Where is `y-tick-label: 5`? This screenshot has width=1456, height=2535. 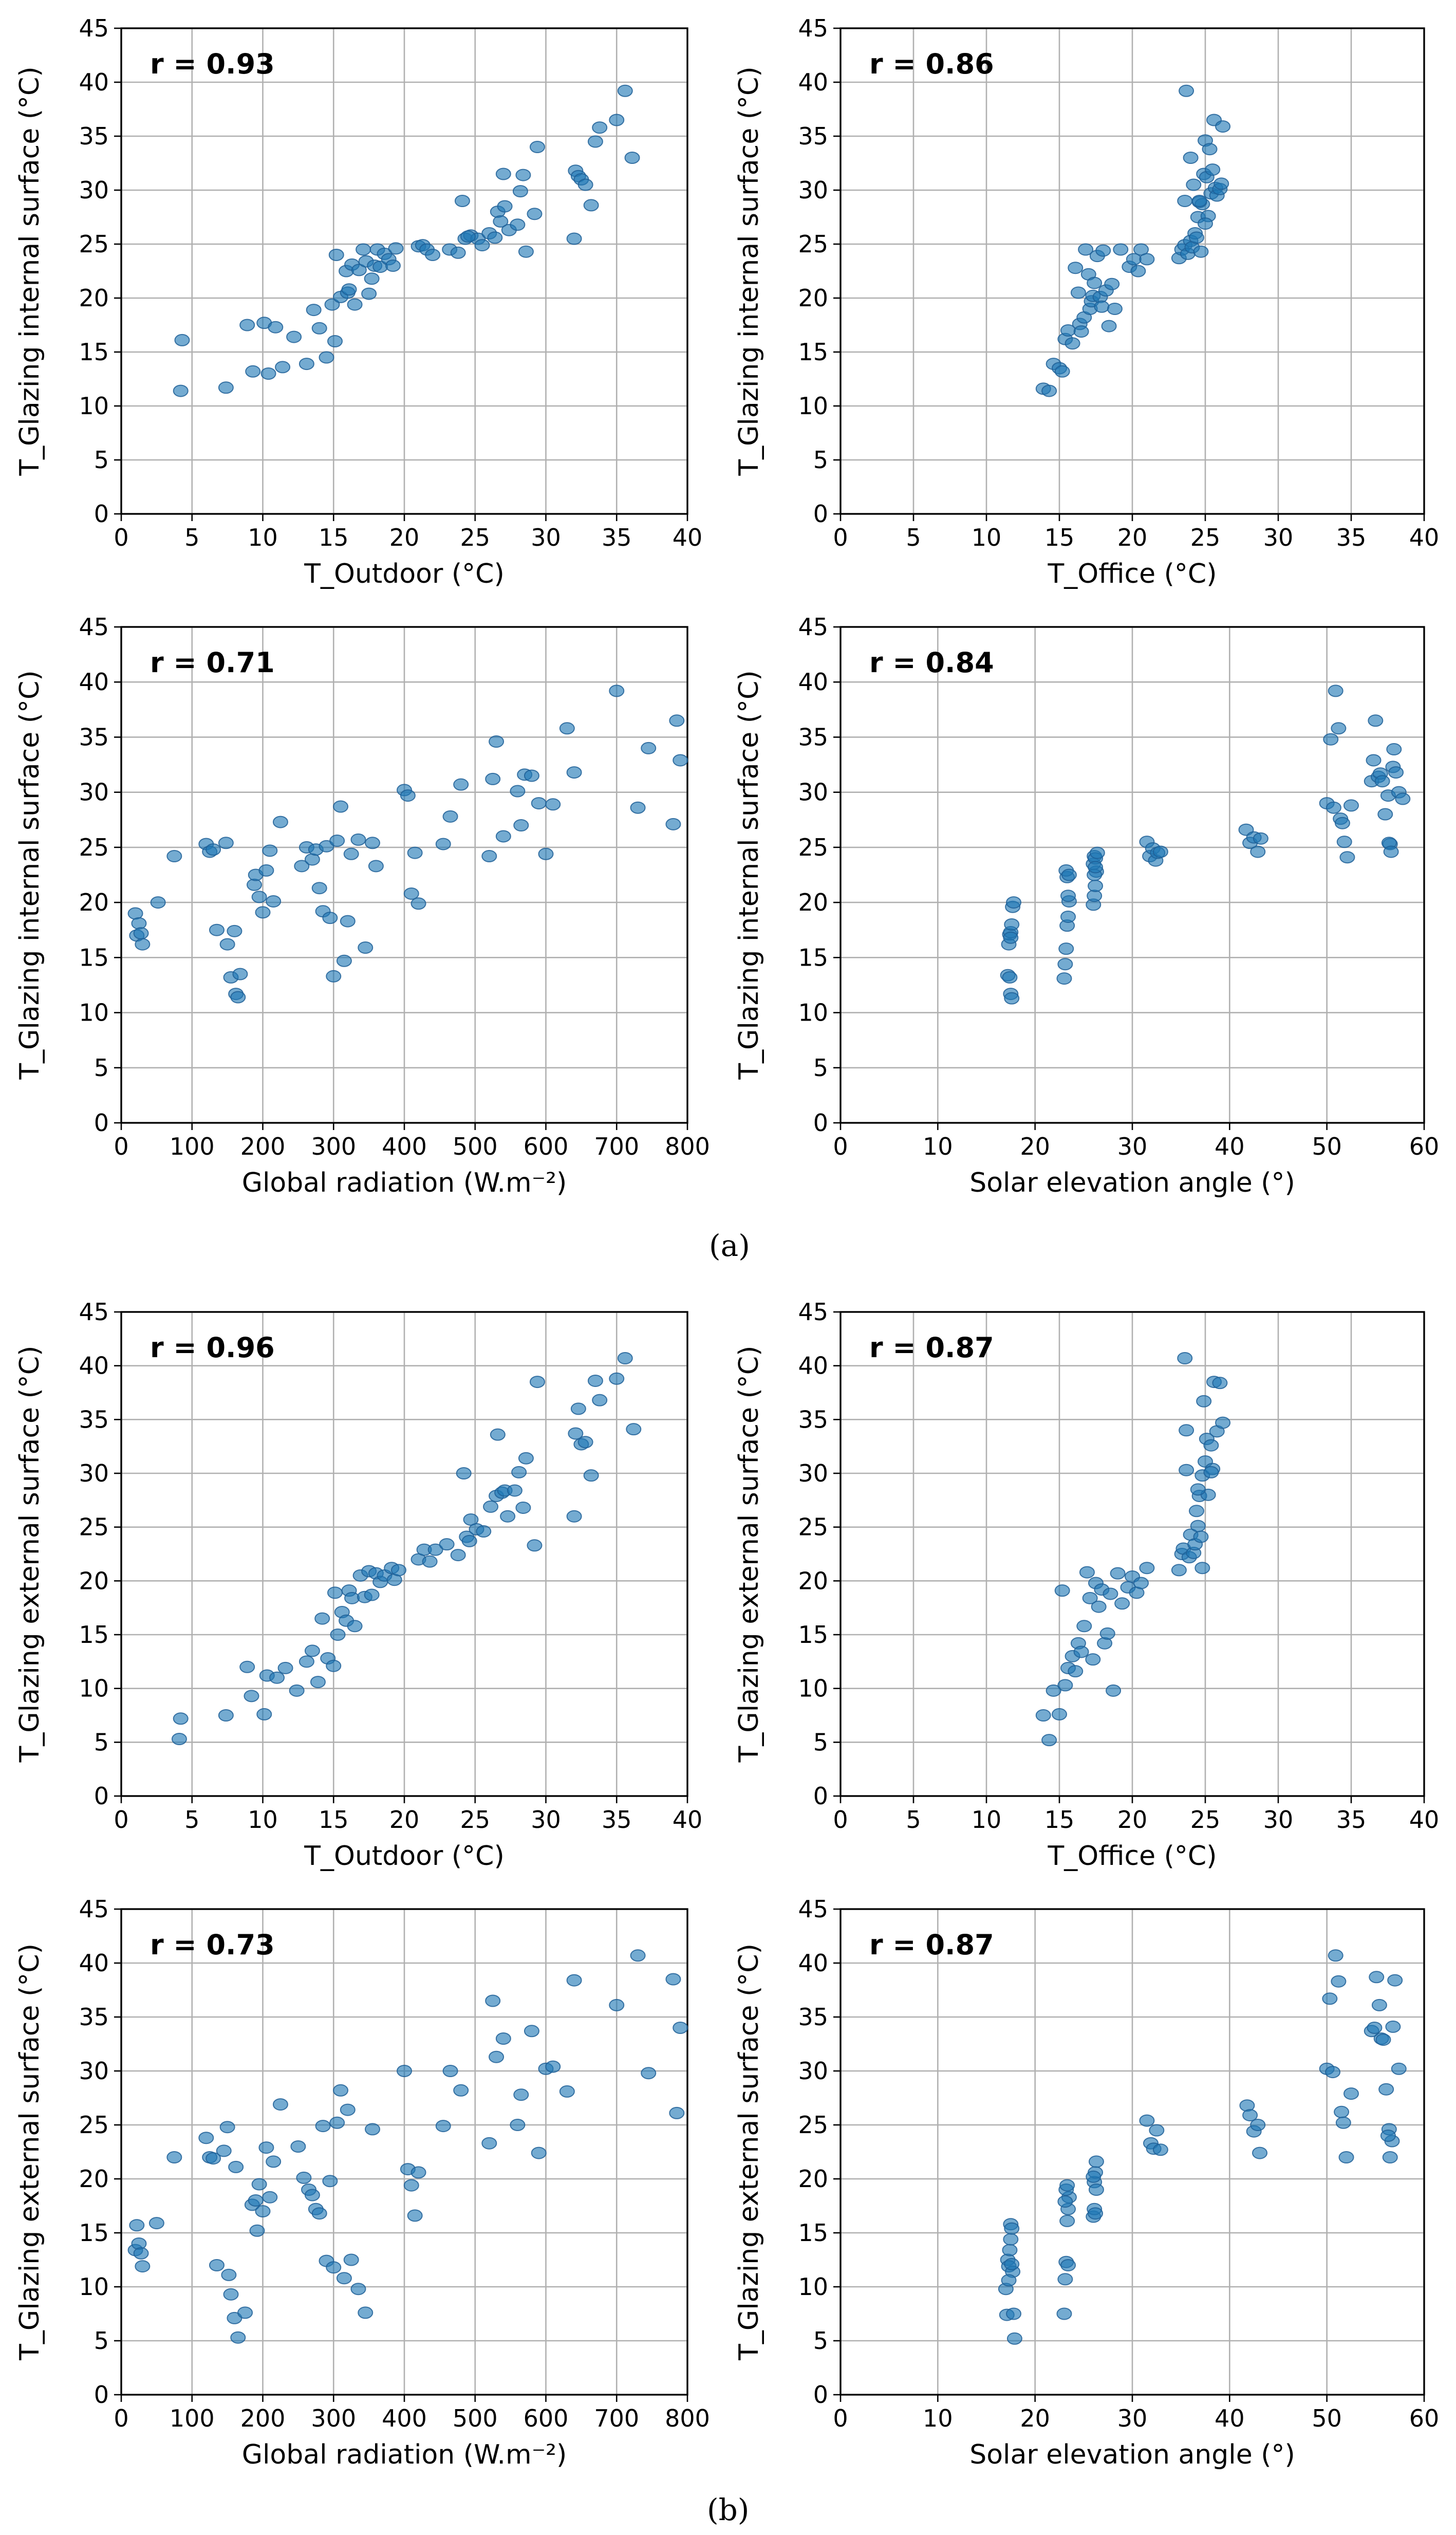 y-tick-label: 5 is located at coordinates (821, 2341).